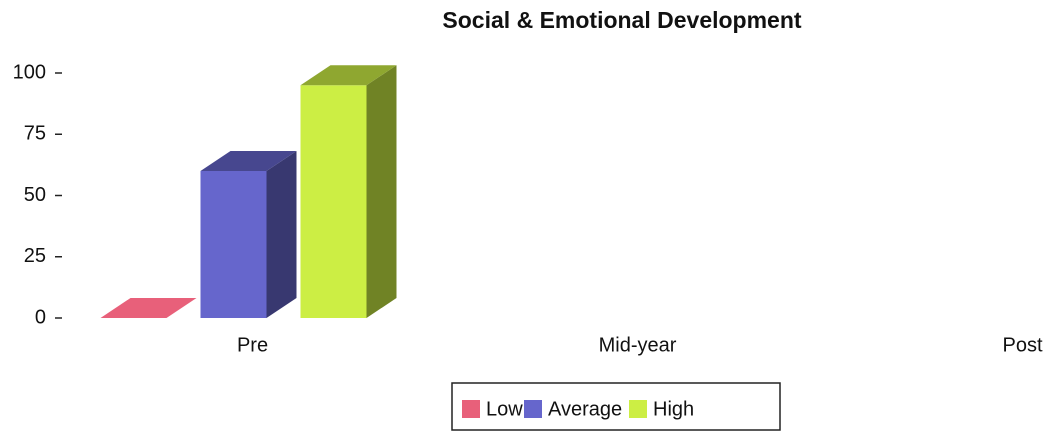  Describe the element at coordinates (1022, 345) in the screenshot. I see `x-tick-label: Post` at that location.